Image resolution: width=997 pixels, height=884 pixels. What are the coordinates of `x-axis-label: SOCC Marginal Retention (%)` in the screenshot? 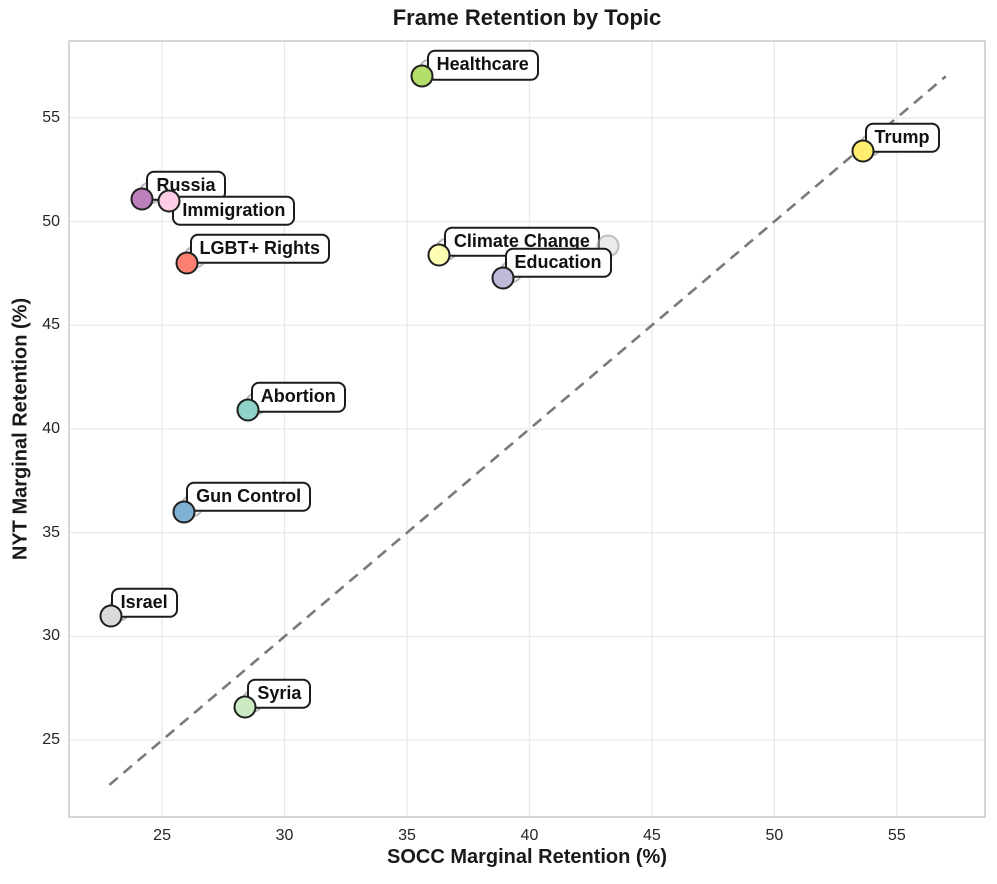 It's located at (527, 857).